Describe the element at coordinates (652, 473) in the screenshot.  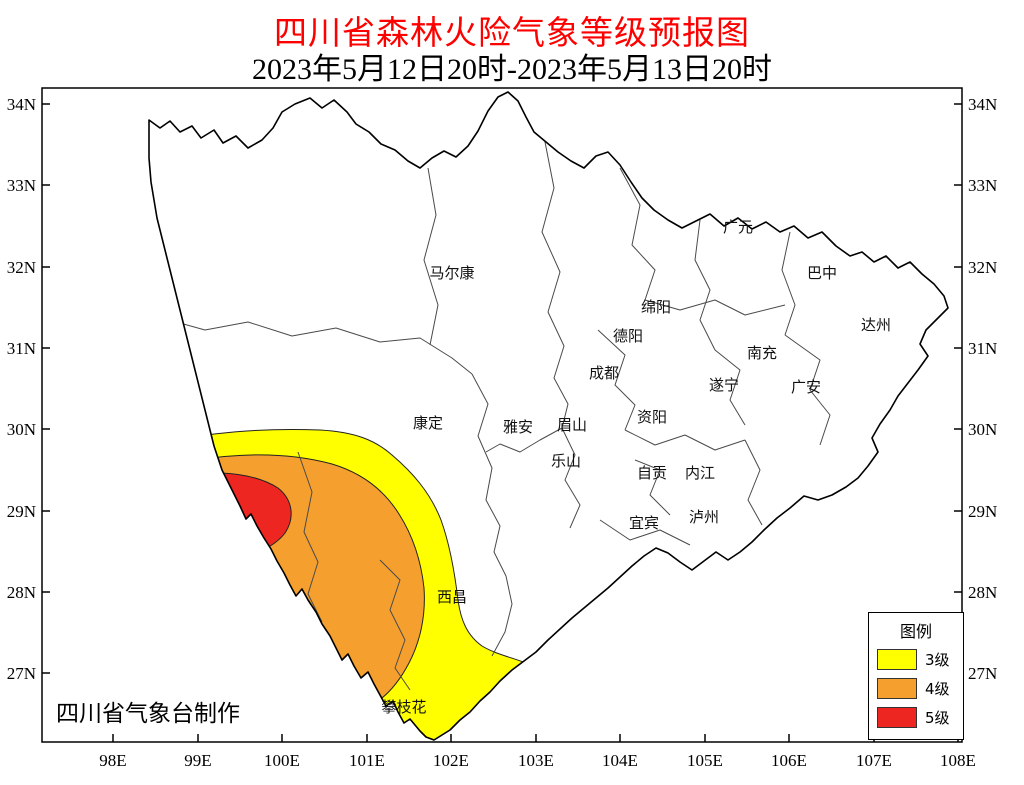
I see `city-label-自贡: 自贡` at that location.